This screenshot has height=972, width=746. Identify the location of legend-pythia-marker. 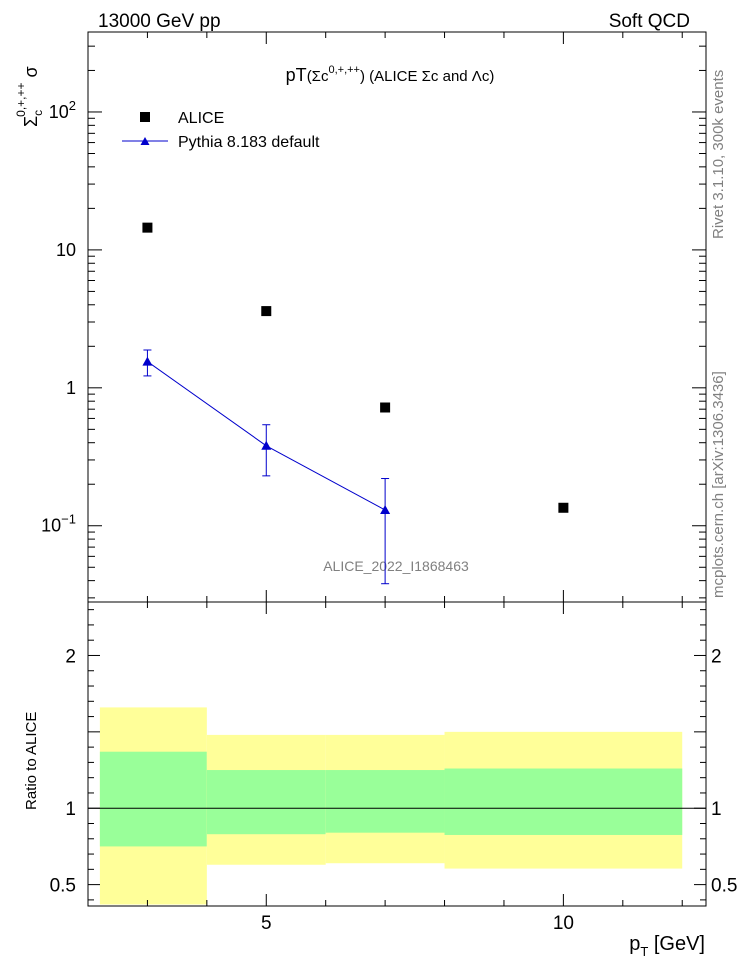
(145, 141).